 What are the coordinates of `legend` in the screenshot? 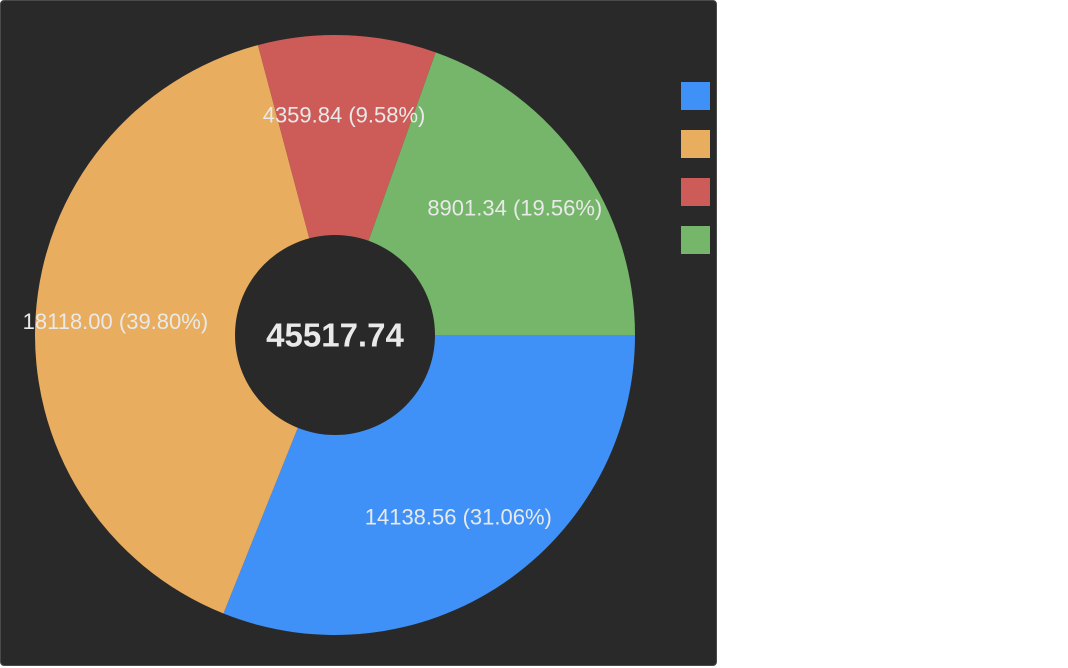 It's located at (695, 178).